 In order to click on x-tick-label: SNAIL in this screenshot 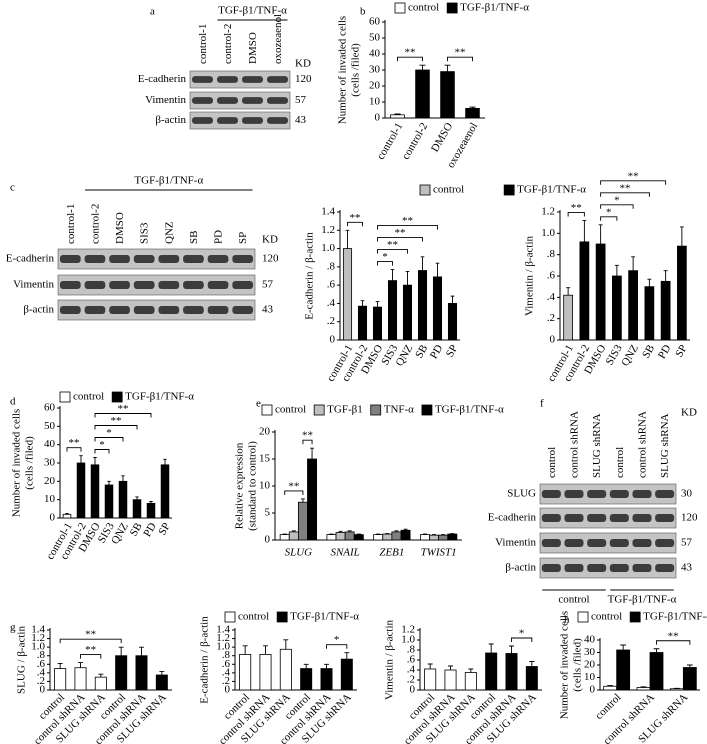, I will do `click(344, 553)`.